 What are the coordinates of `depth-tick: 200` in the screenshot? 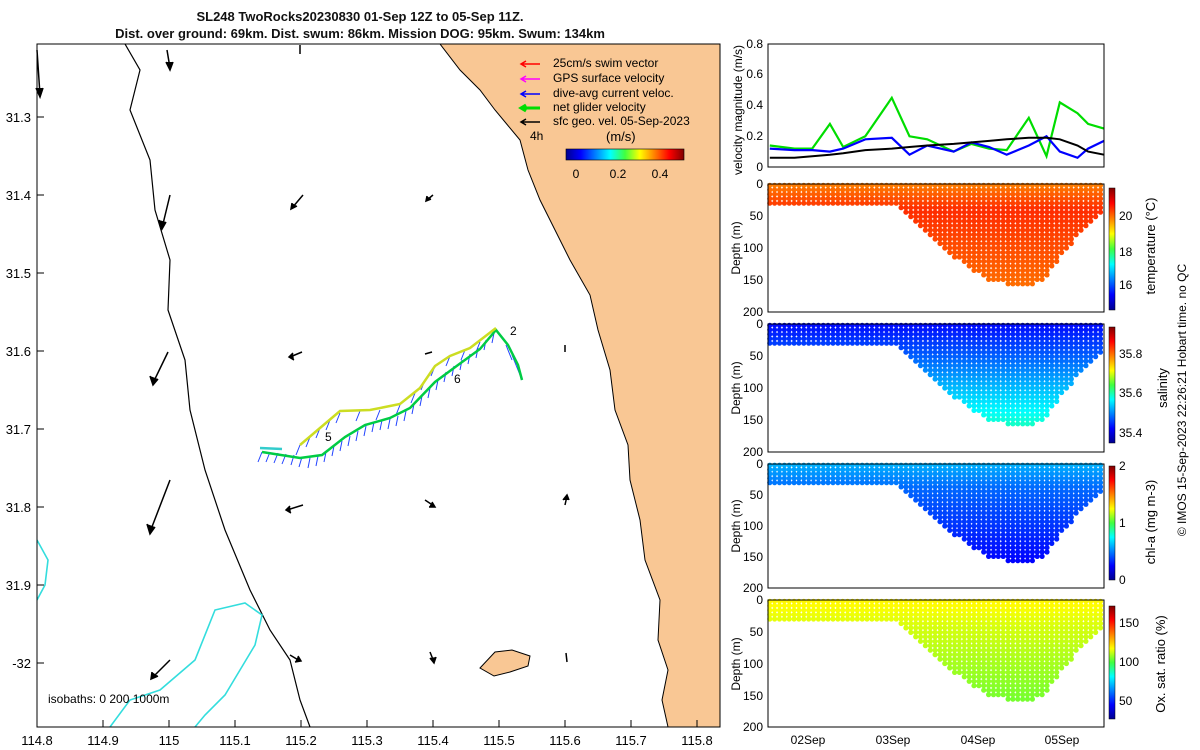 It's located at (753, 588).